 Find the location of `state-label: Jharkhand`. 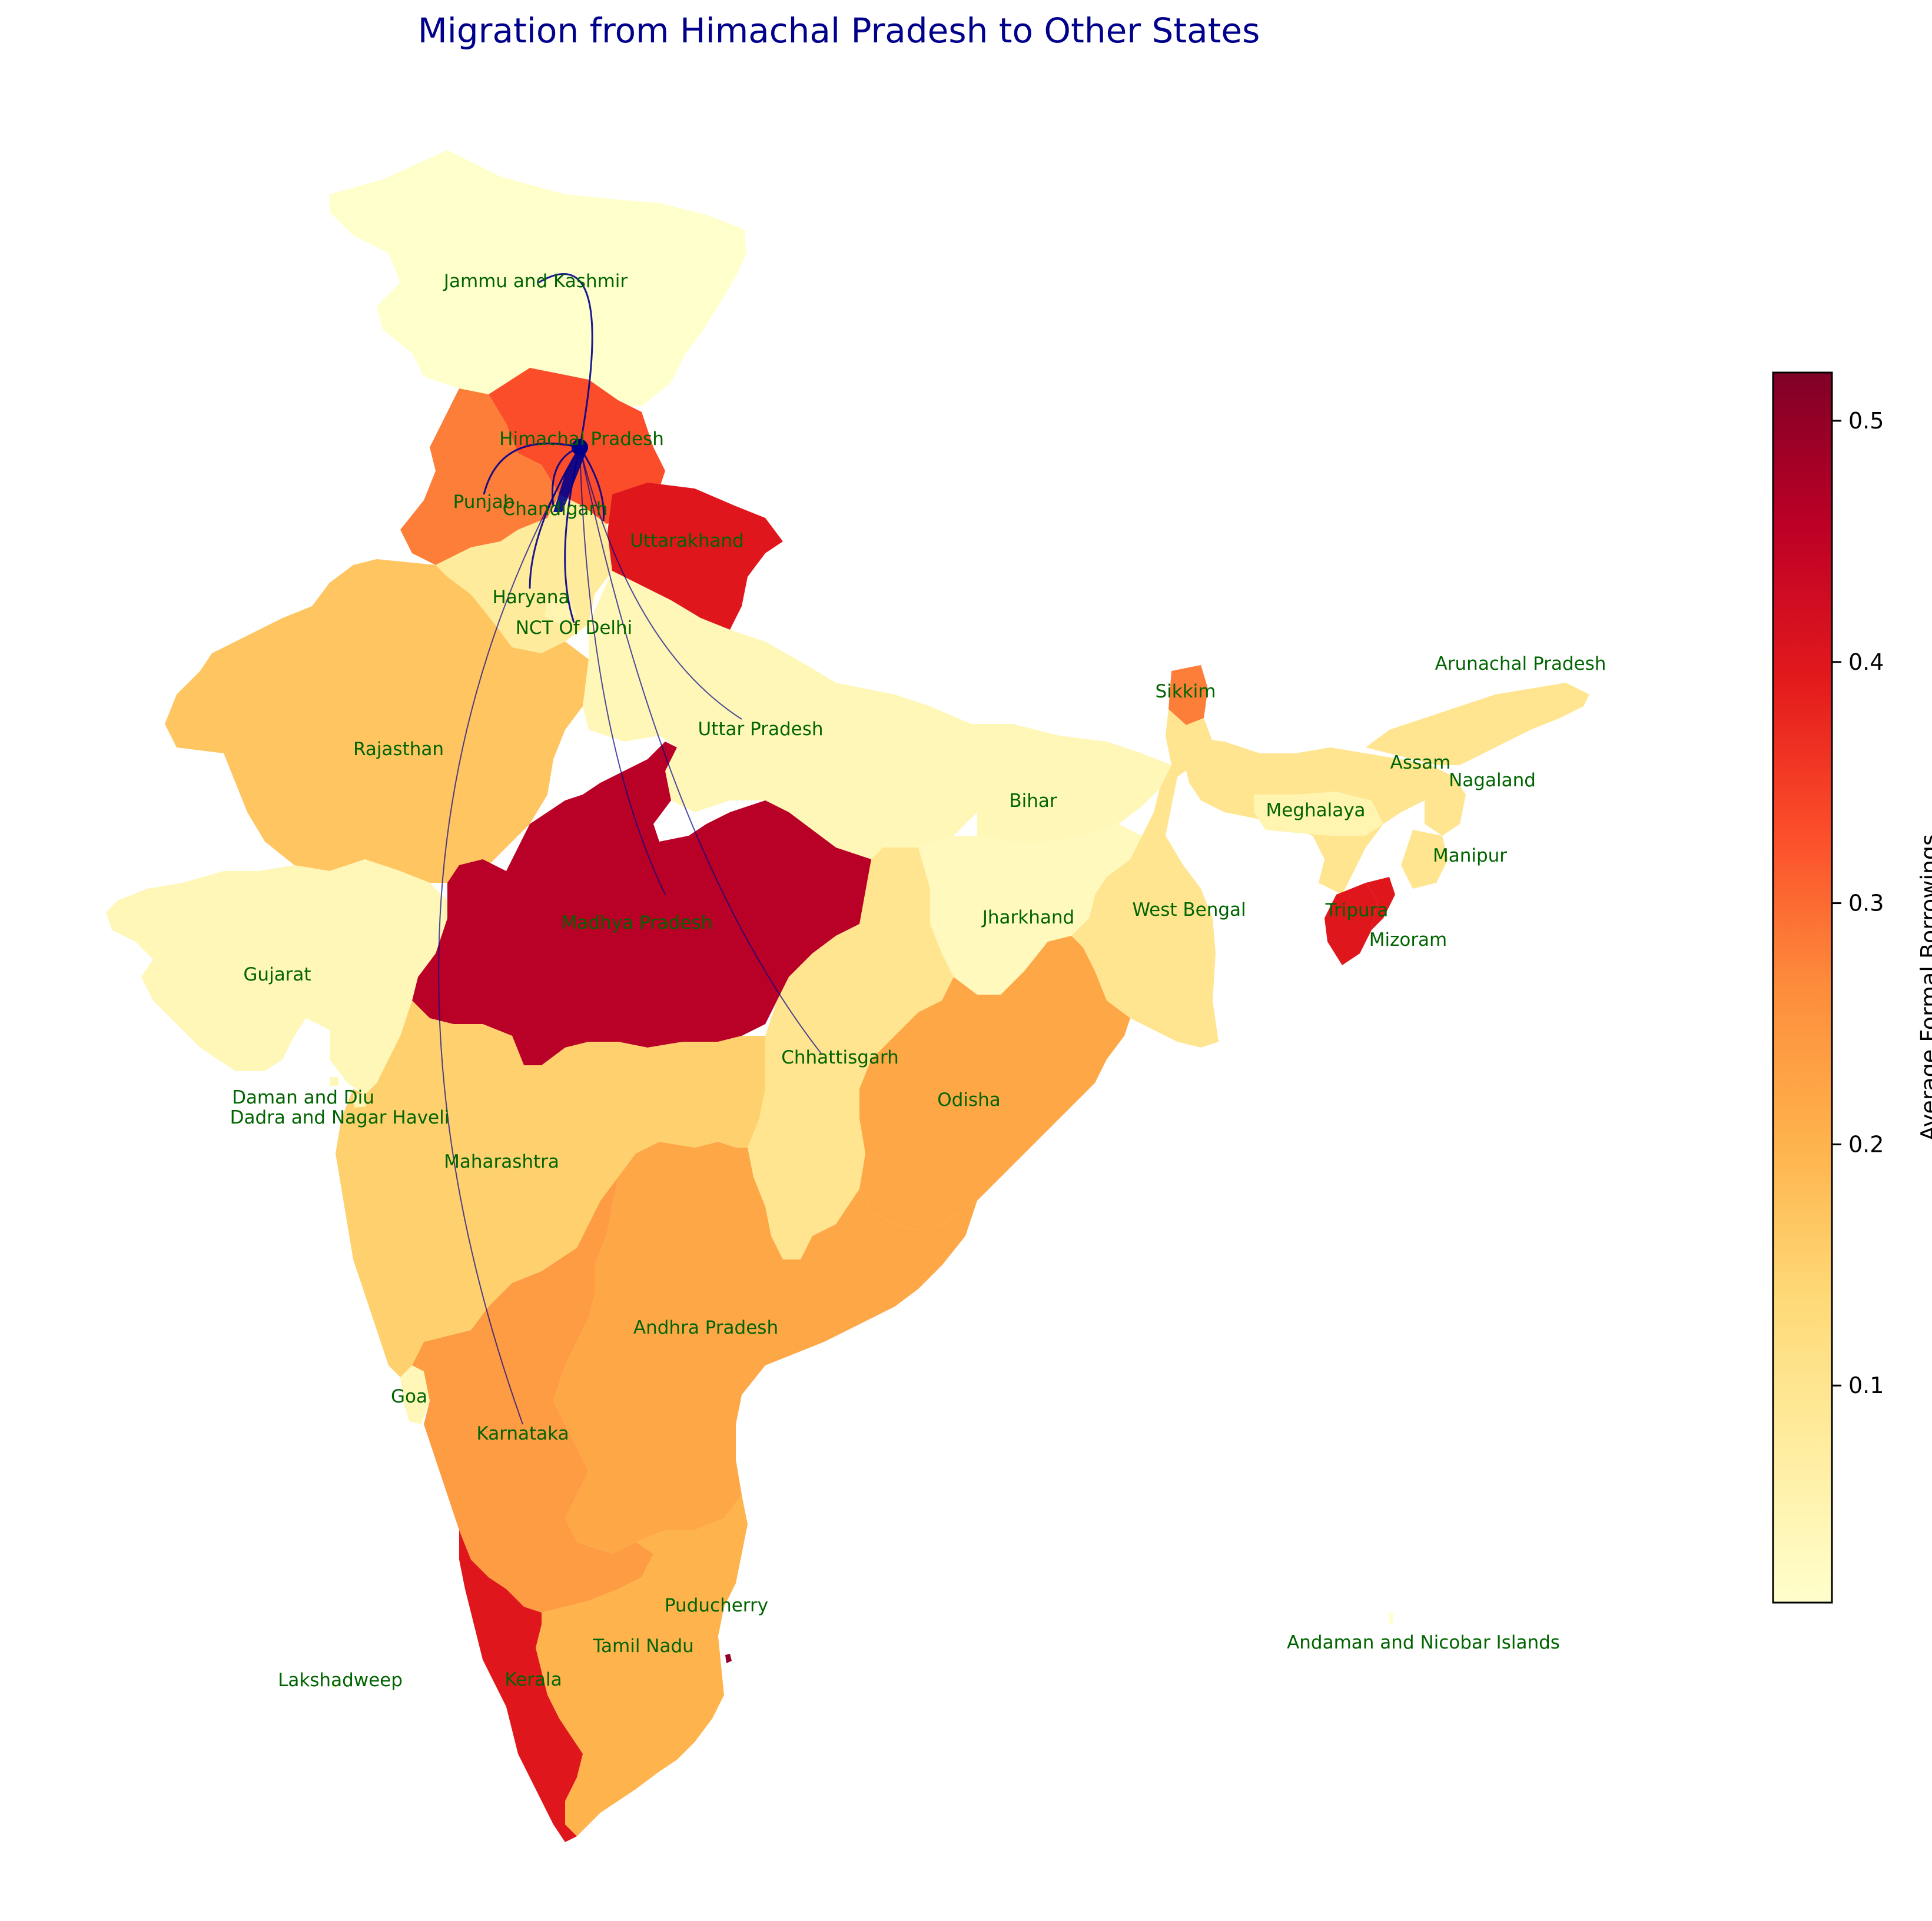

state-label: Jharkhand is located at coordinates (1027, 917).